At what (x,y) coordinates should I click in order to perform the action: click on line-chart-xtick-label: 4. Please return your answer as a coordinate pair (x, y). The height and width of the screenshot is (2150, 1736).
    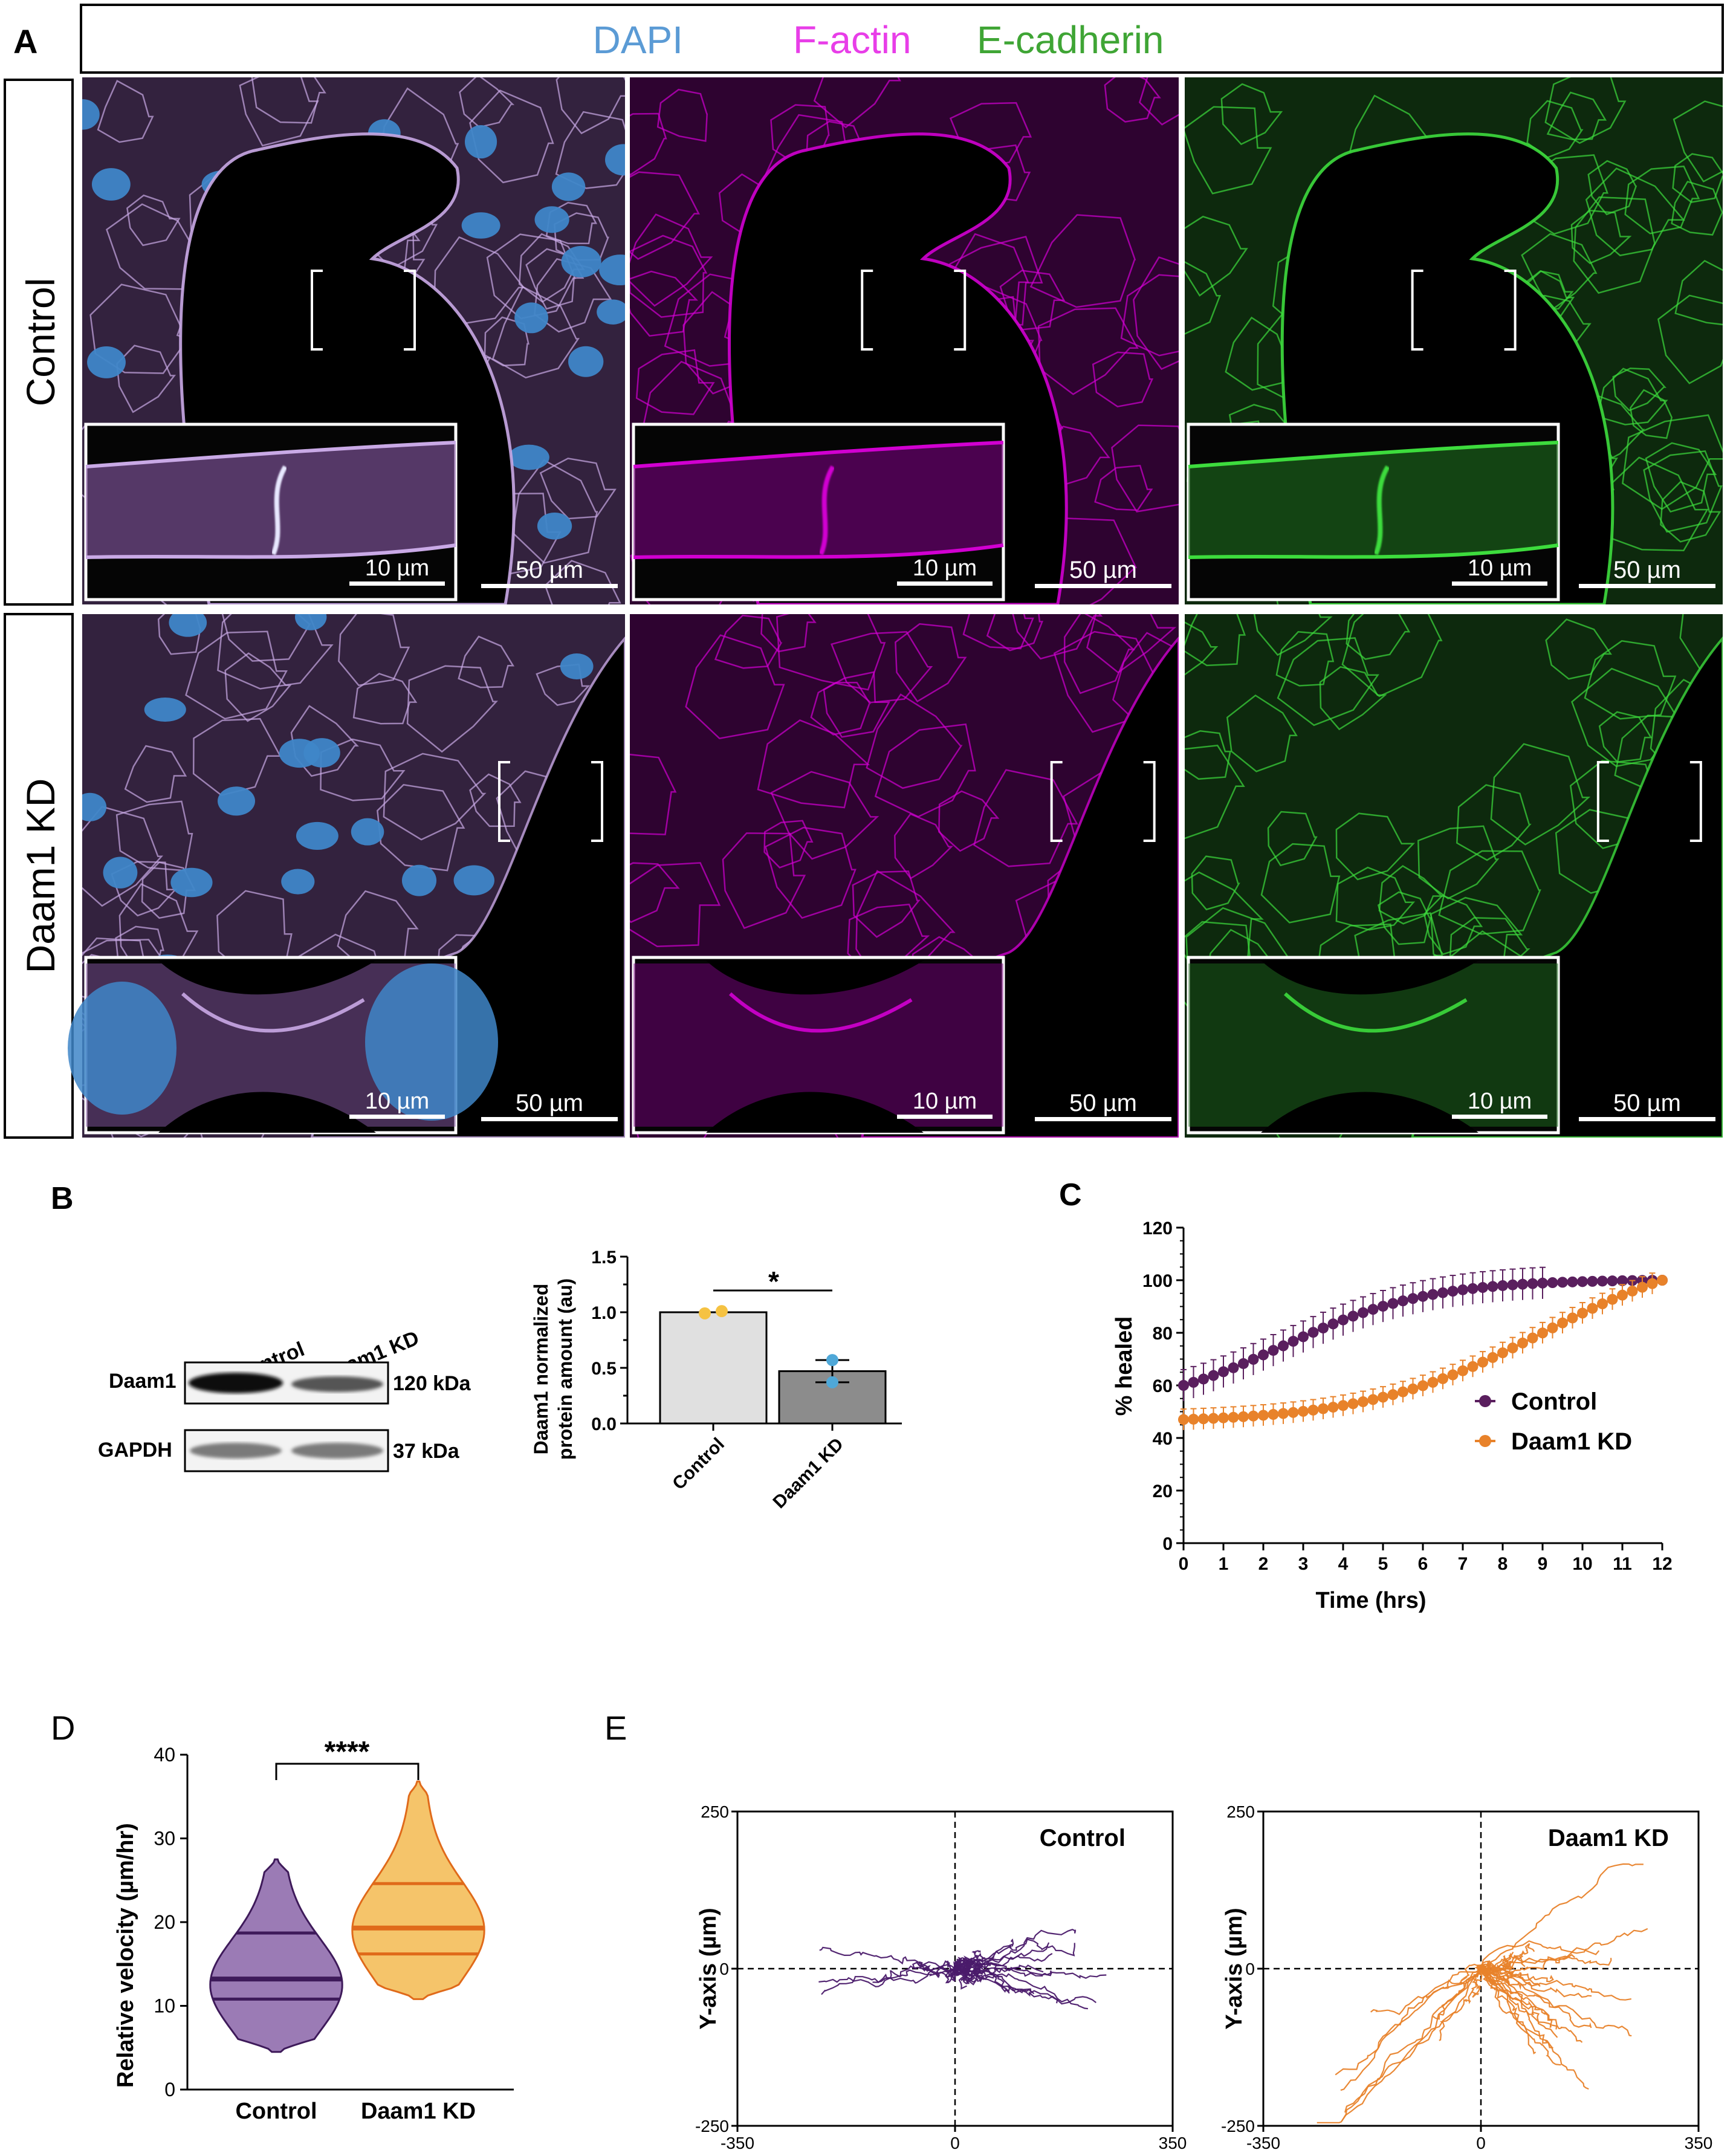
    Looking at the image, I should click on (1343, 1564).